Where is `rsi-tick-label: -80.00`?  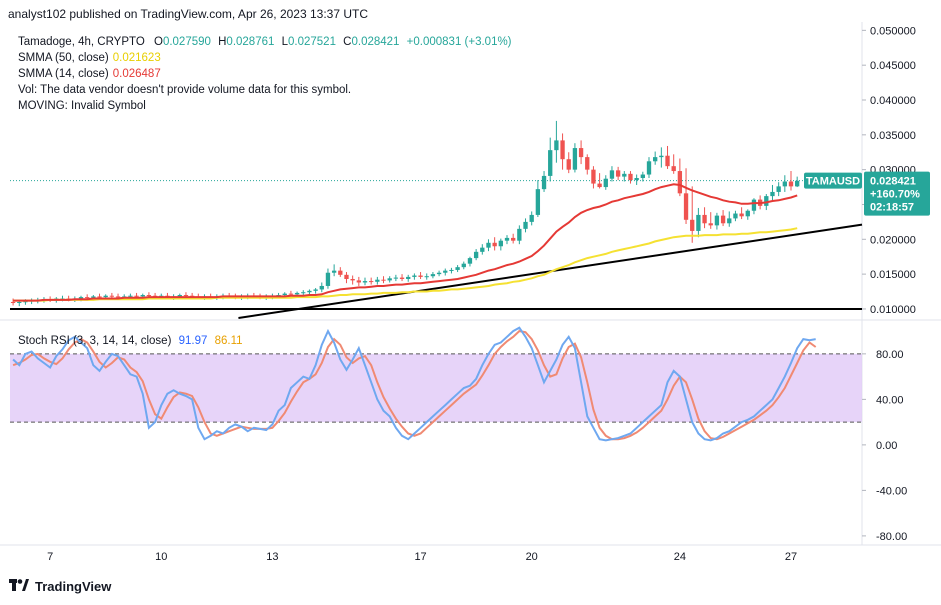 rsi-tick-label: -80.00 is located at coordinates (891, 537).